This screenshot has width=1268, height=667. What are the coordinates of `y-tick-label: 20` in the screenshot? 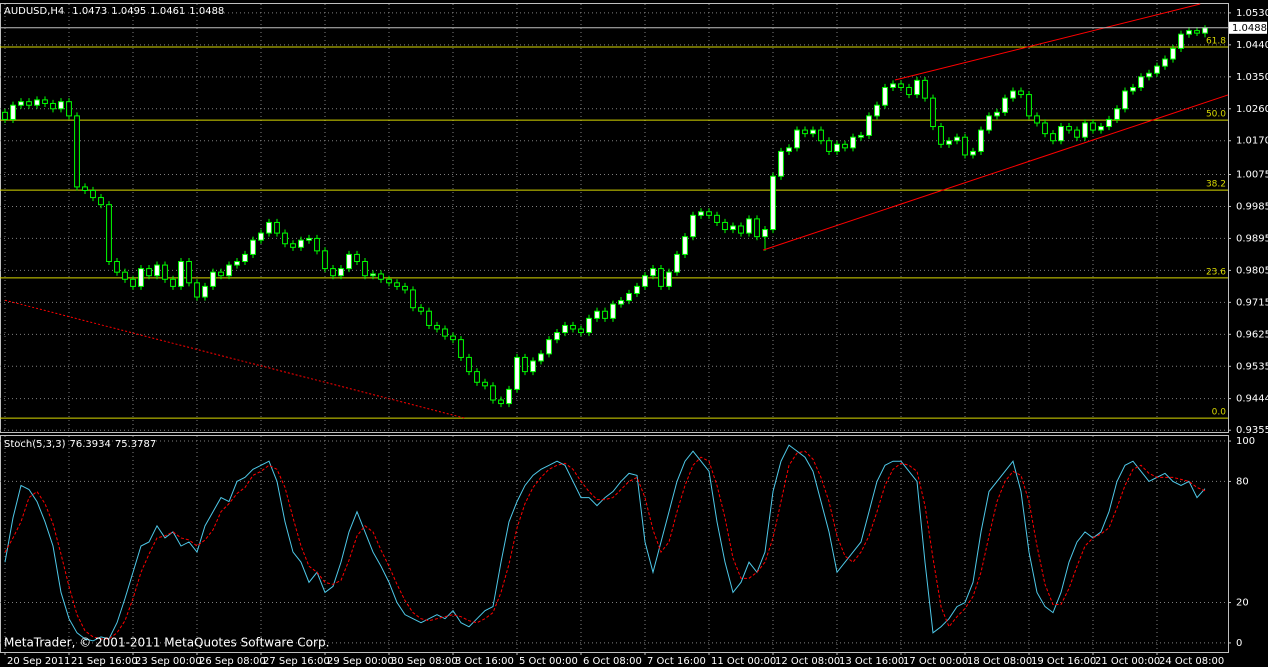 It's located at (1242, 603).